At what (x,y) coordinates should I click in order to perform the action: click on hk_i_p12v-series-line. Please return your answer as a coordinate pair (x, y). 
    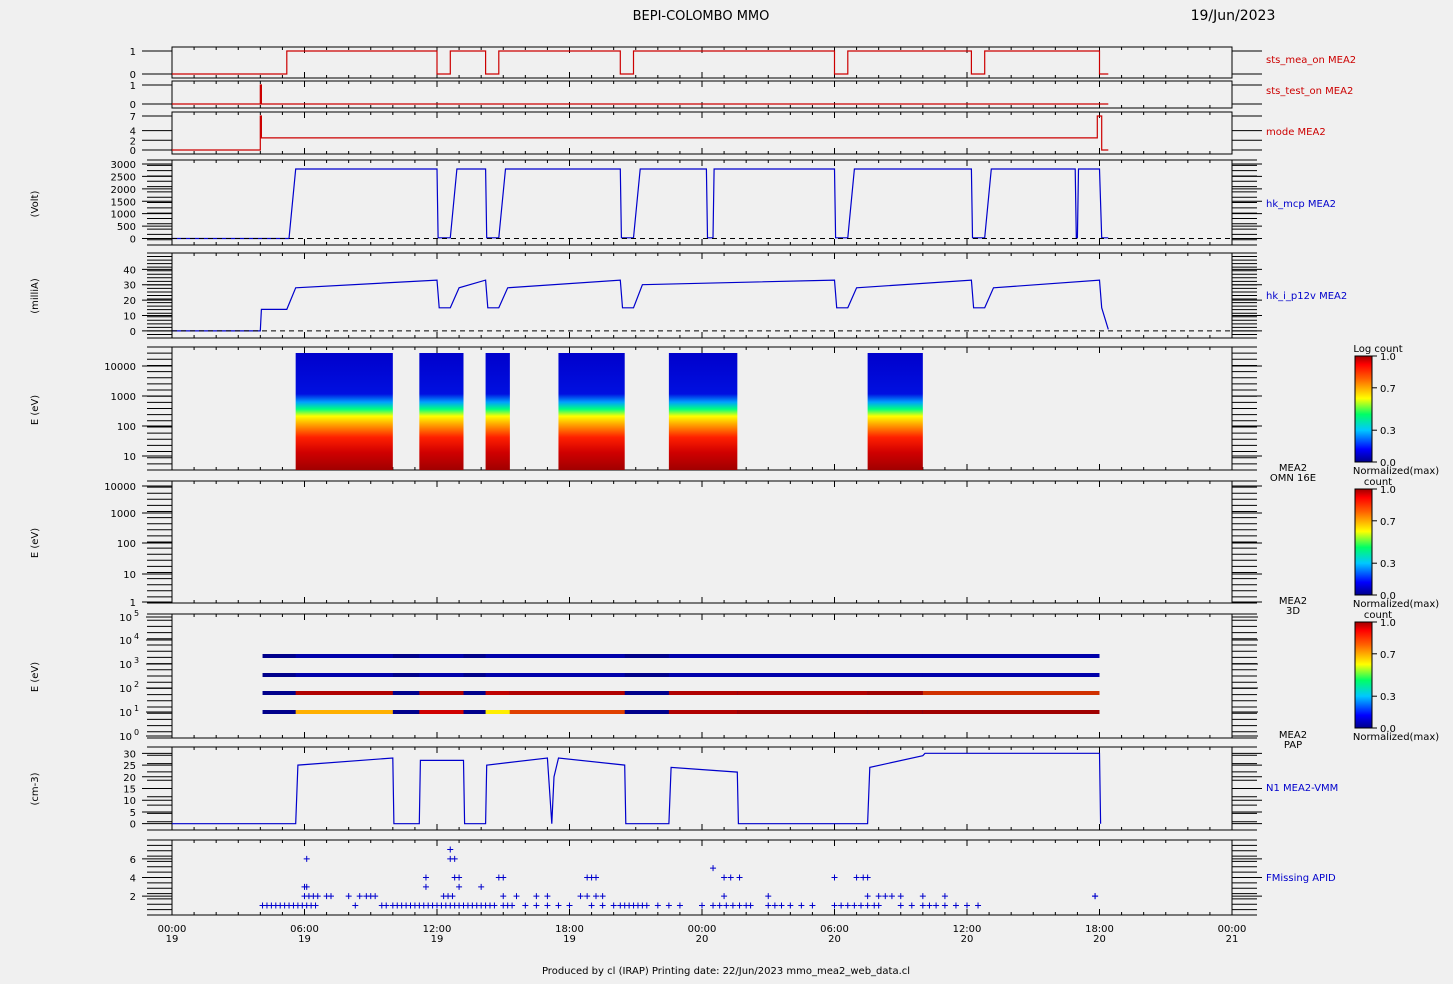
    Looking at the image, I should click on (640, 305).